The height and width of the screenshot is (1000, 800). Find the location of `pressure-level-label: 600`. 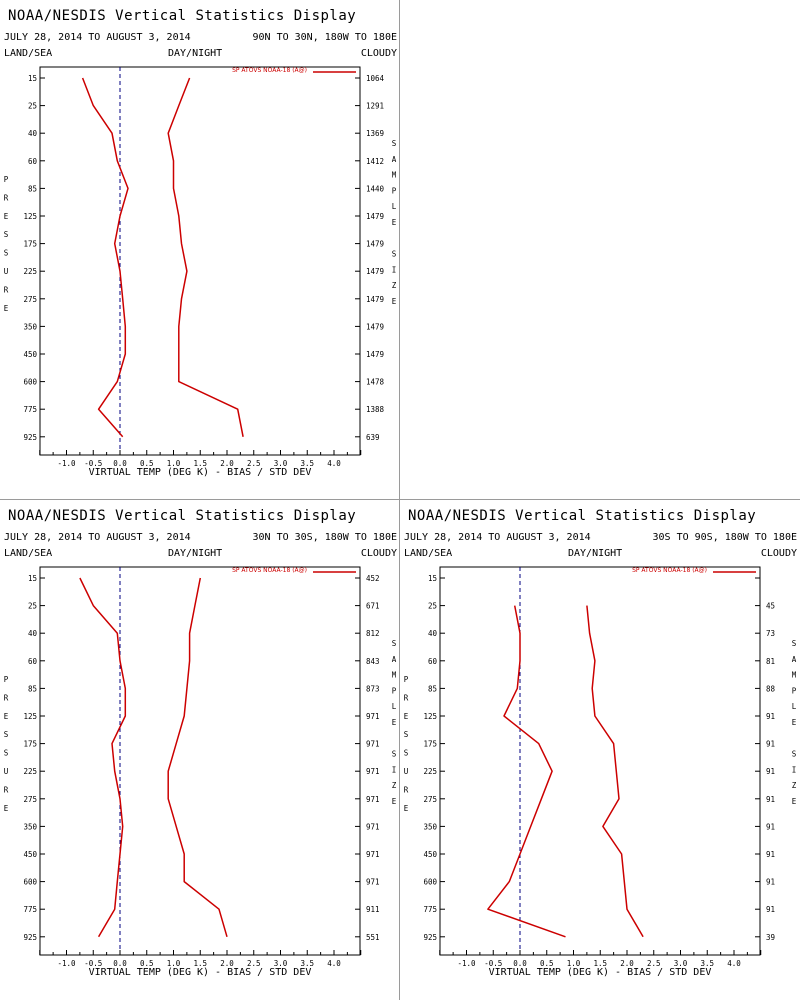

pressure-level-label: 600 is located at coordinates (430, 882).